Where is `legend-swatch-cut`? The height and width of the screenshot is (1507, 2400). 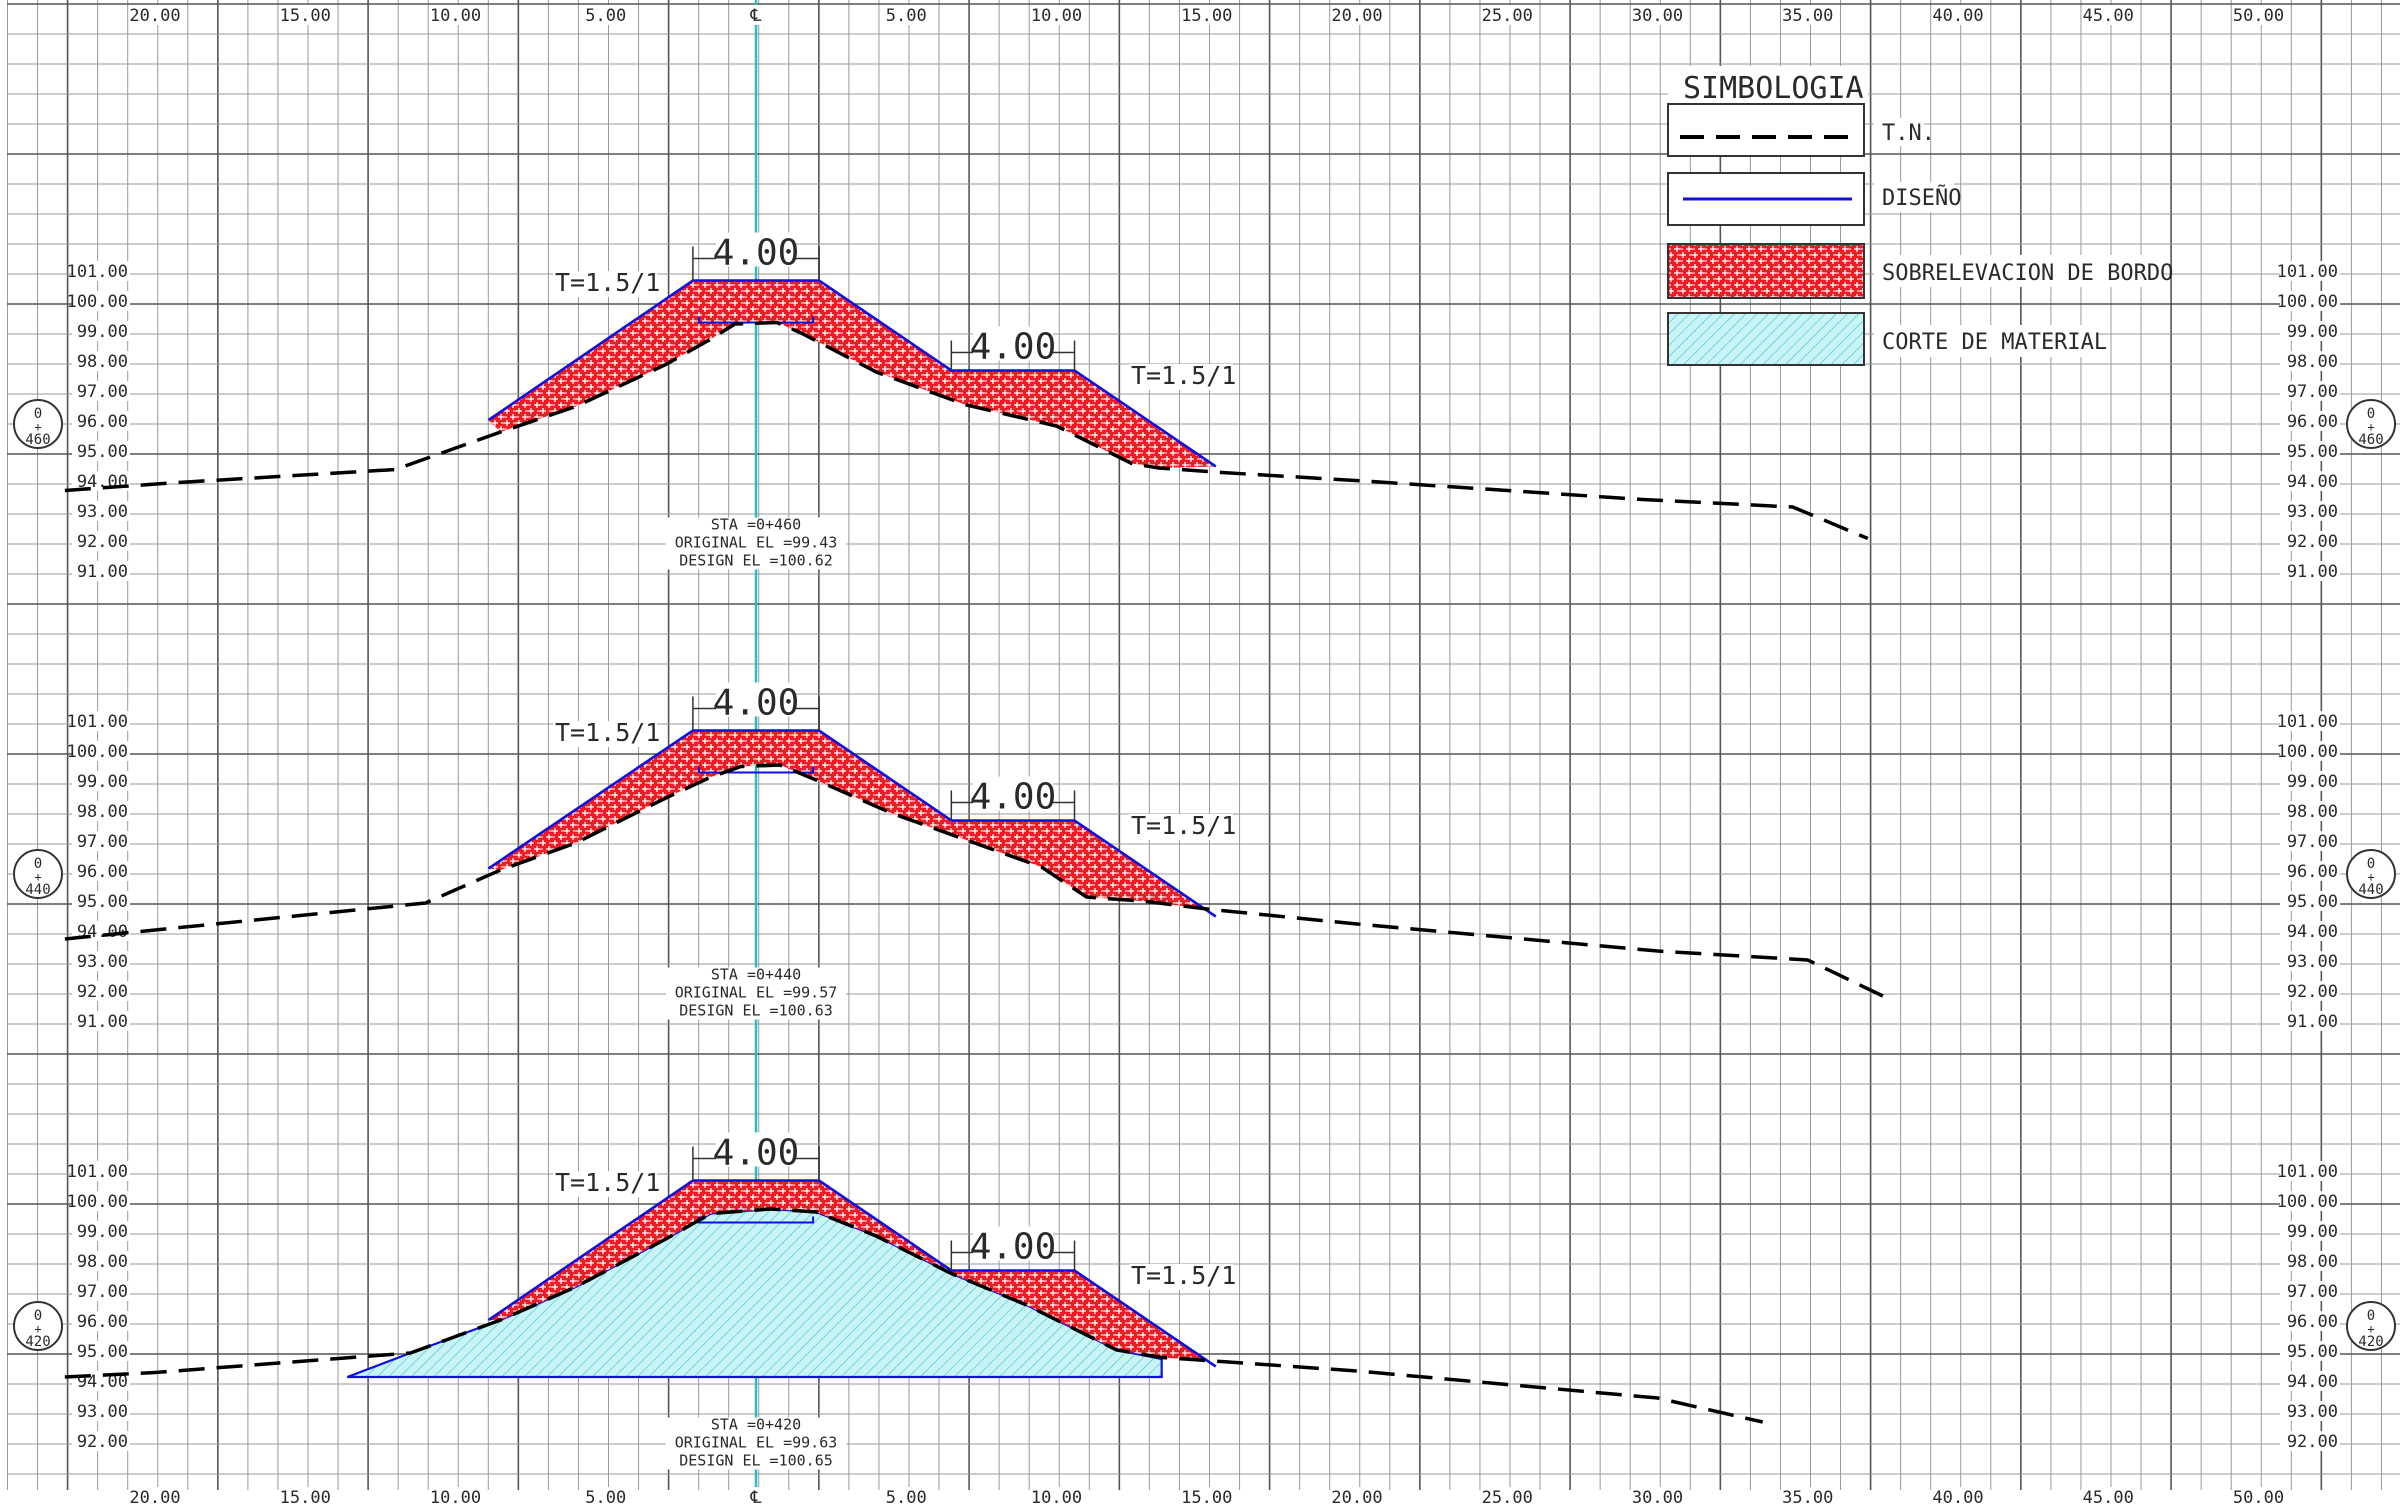
legend-swatch-cut is located at coordinates (1766, 339).